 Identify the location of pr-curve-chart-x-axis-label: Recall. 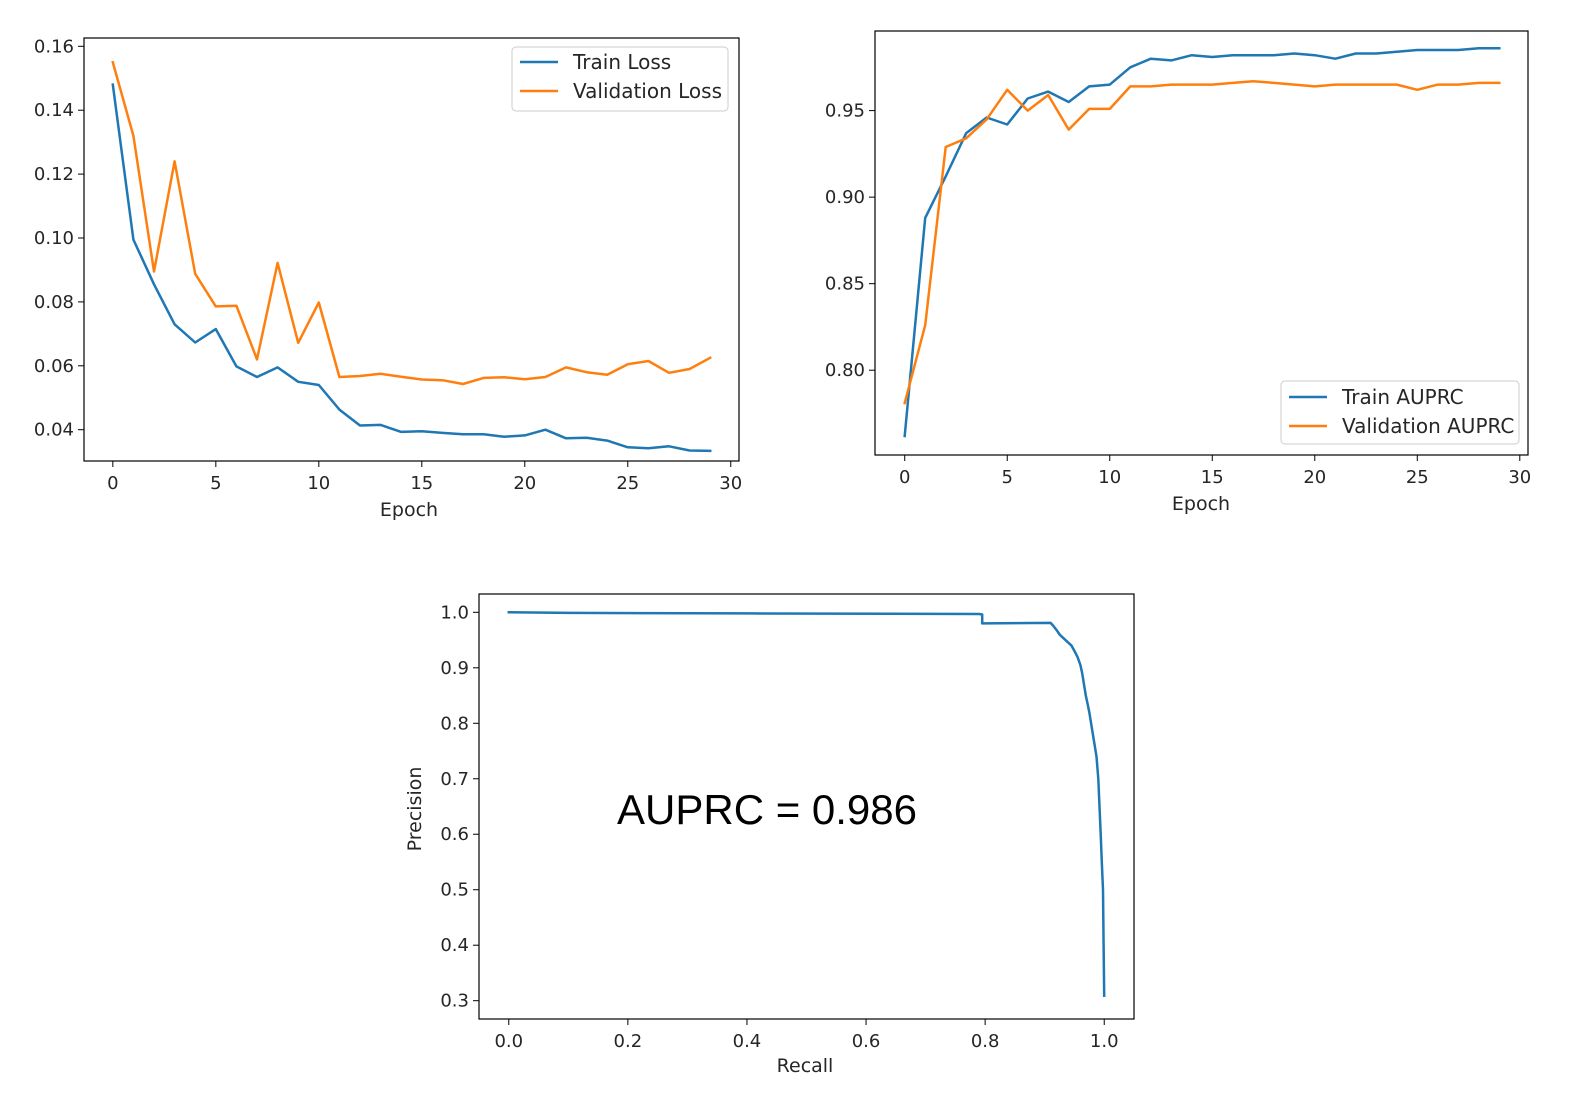
(805, 1066).